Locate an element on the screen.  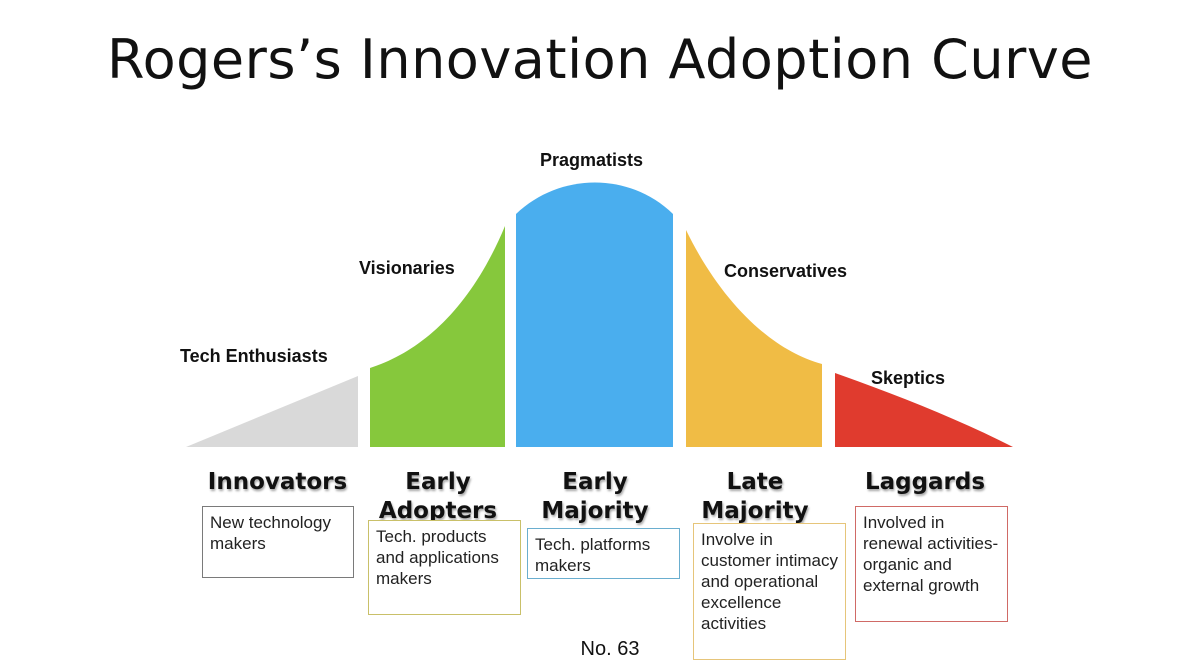
diagram-title: Rogers’s Innovation Adoption Curve is located at coordinates (600, 59).